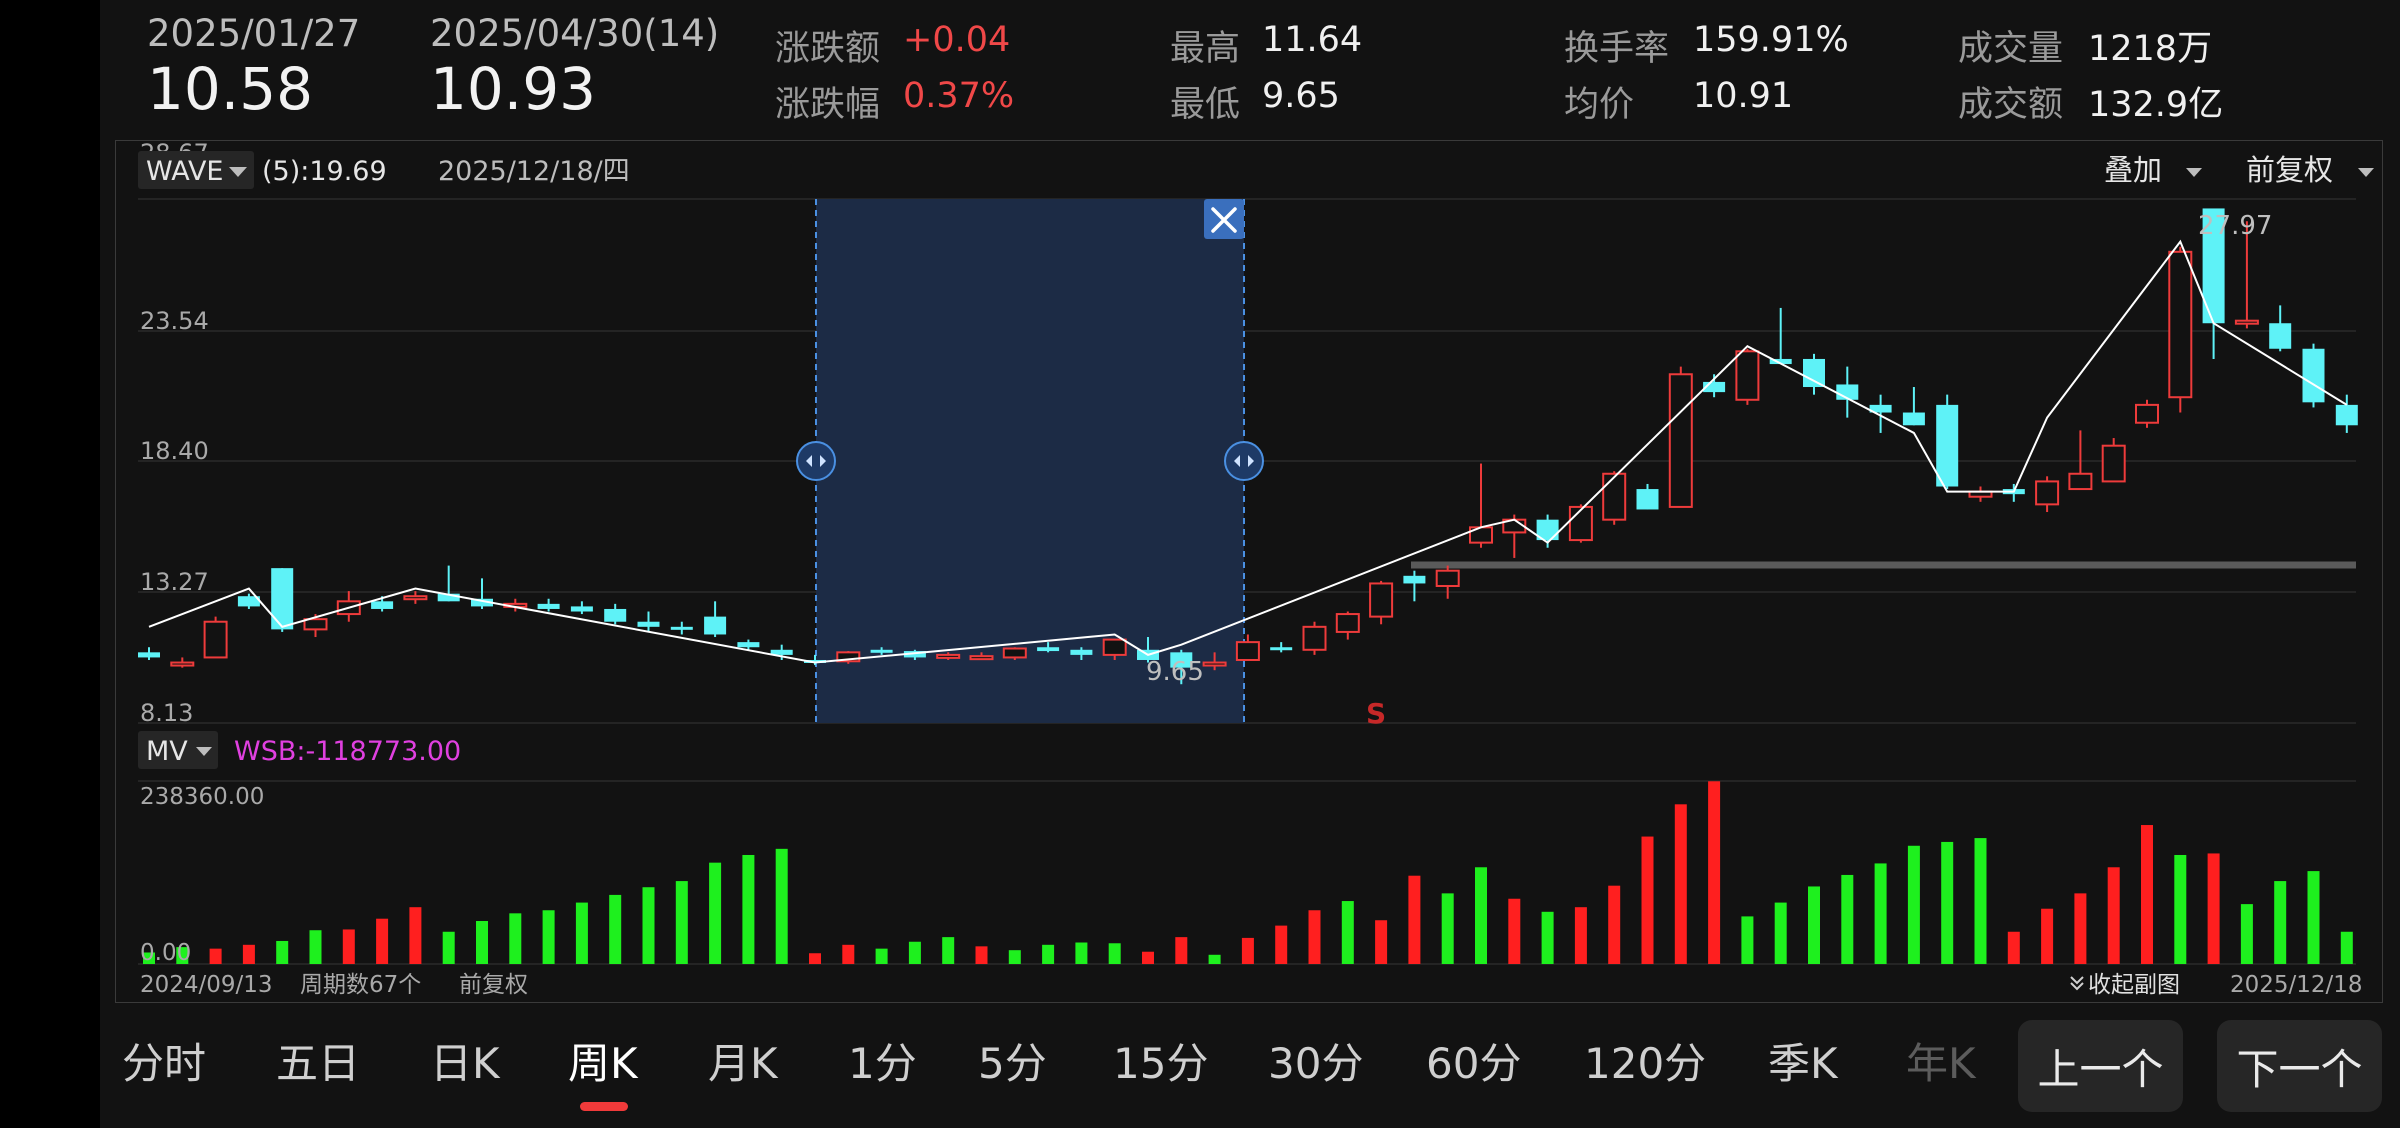 This screenshot has width=2400, height=1128. I want to click on overlay-selector: 叠加, so click(2153, 170).